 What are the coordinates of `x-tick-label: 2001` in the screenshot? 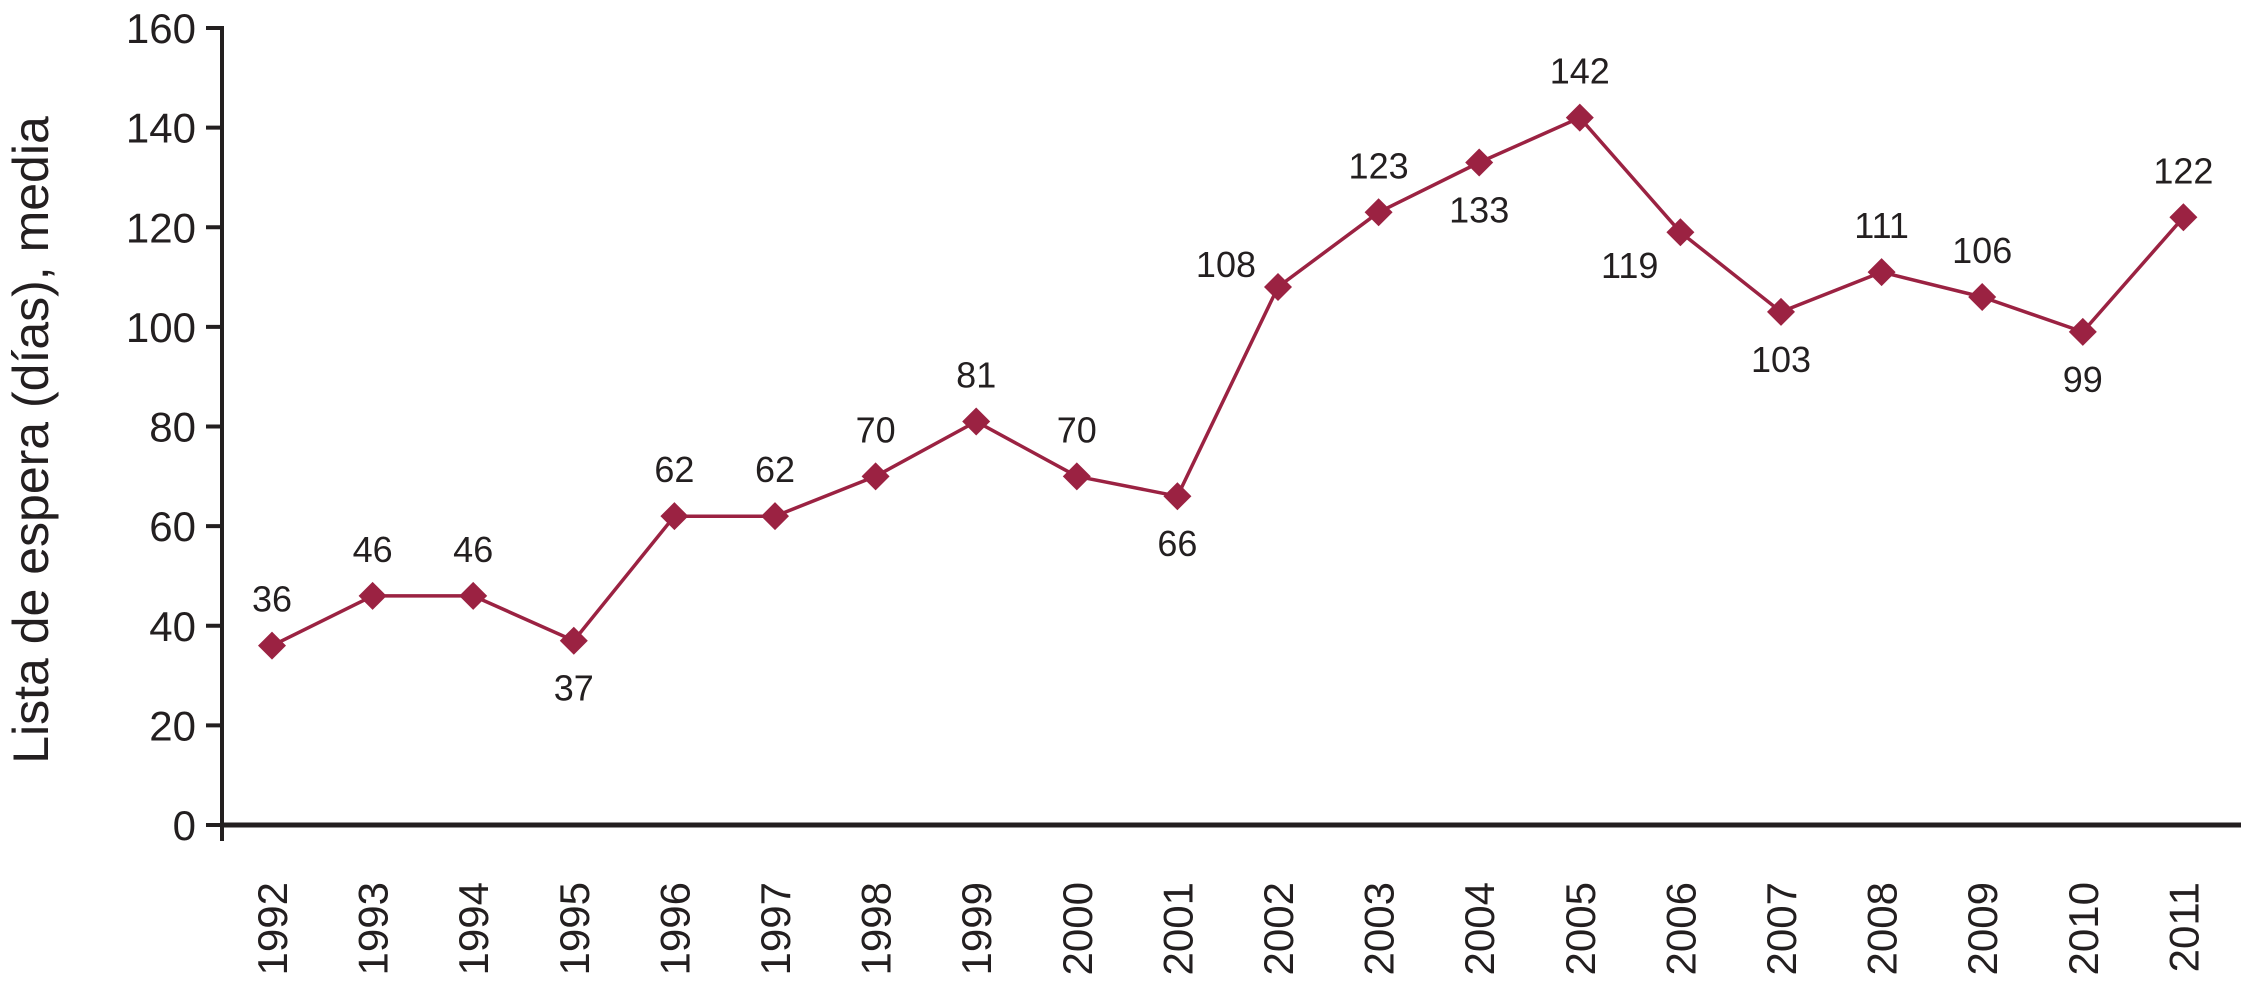 It's located at (1177, 928).